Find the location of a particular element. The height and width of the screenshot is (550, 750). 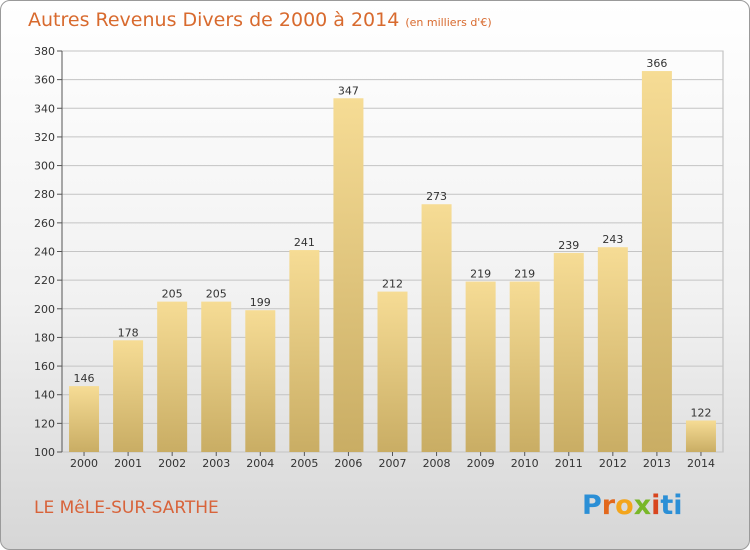

x-tick-label: 2009 is located at coordinates (481, 463).